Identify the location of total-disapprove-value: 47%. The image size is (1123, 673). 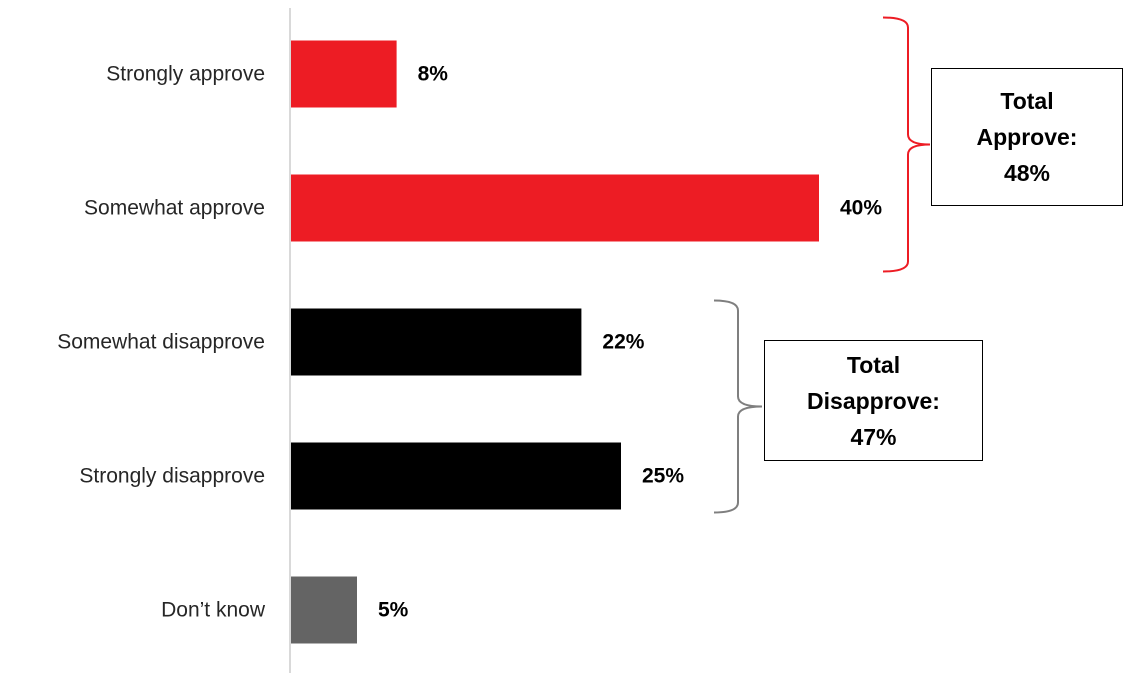
(873, 436).